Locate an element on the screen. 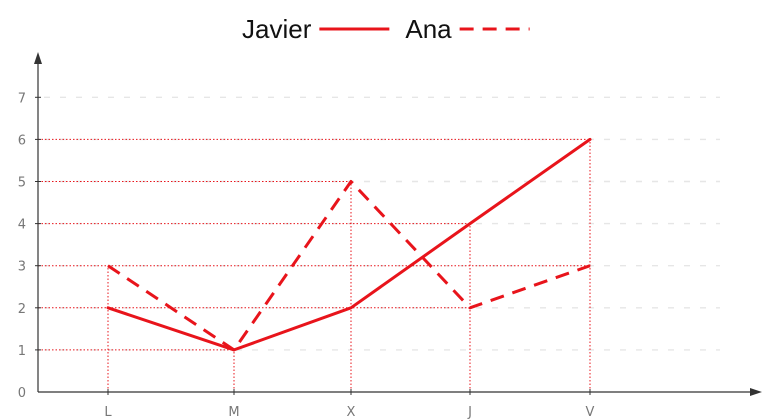  y-tick-label: 6 is located at coordinates (22, 140).